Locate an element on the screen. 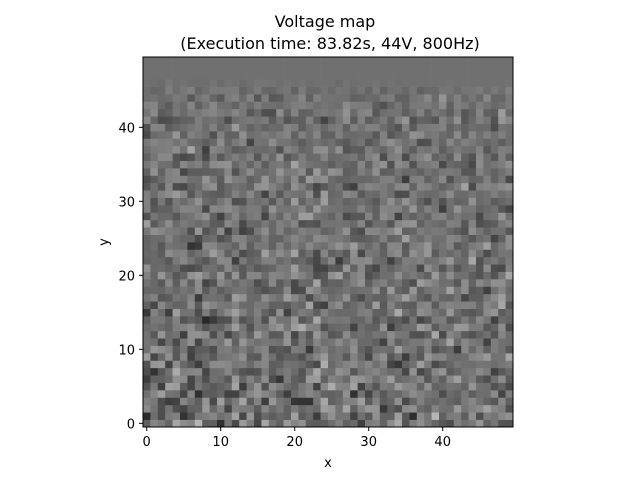 This screenshot has width=640, height=480. y-tick-label: 40 is located at coordinates (126, 128).